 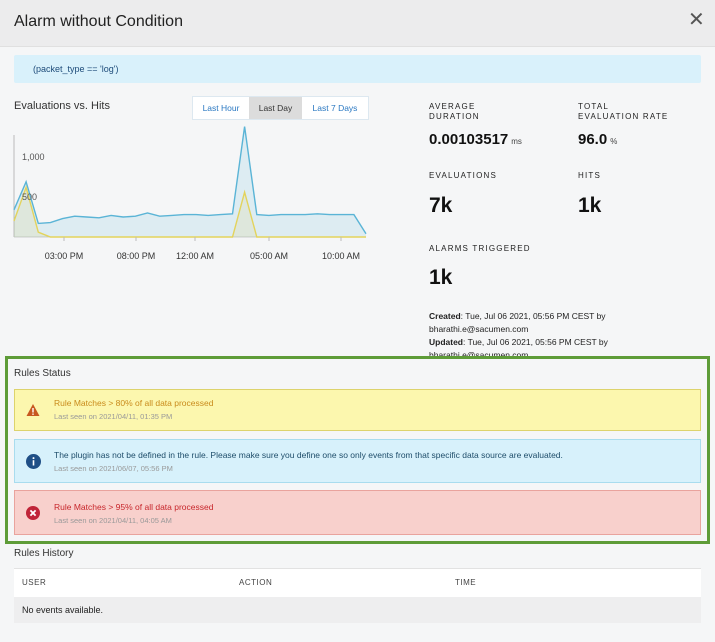 What do you see at coordinates (42, 373) in the screenshot?
I see `rules-status-title: Rules Status` at bounding box center [42, 373].